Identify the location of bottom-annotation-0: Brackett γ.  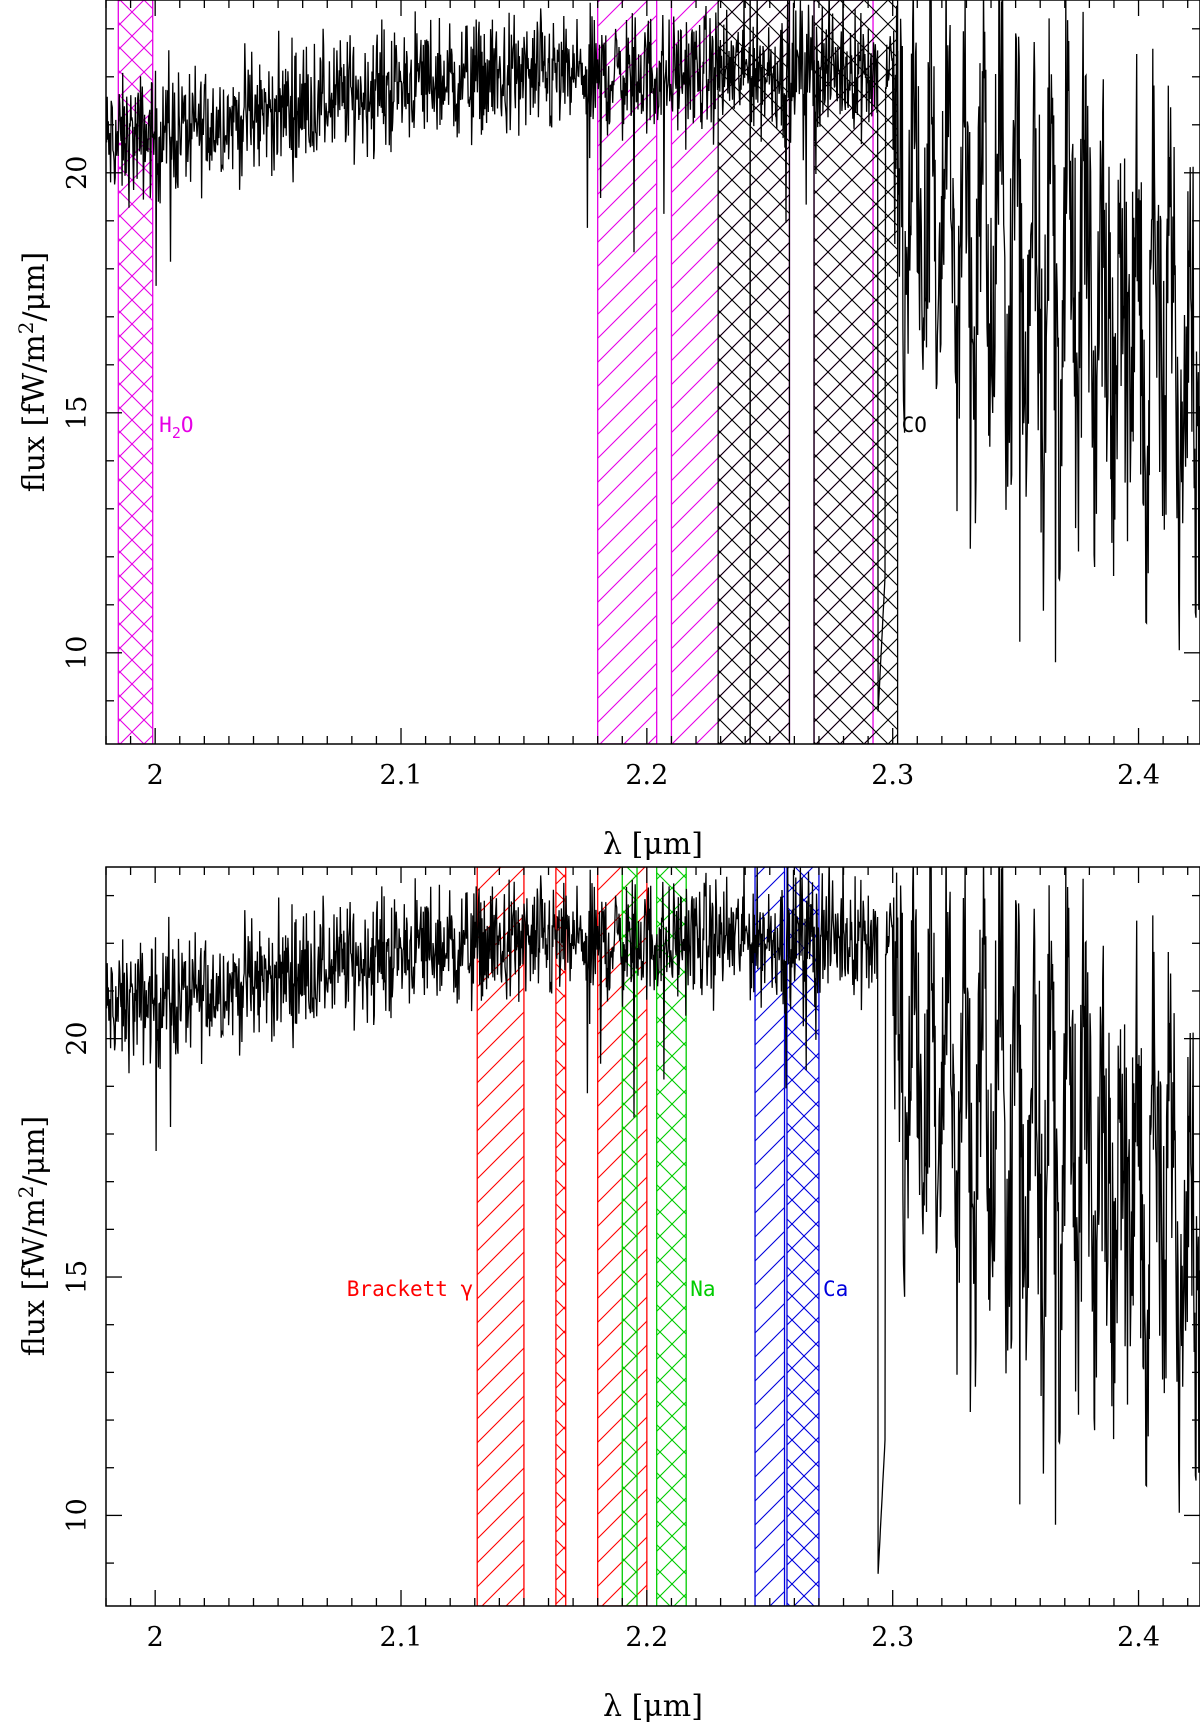
(410, 1289).